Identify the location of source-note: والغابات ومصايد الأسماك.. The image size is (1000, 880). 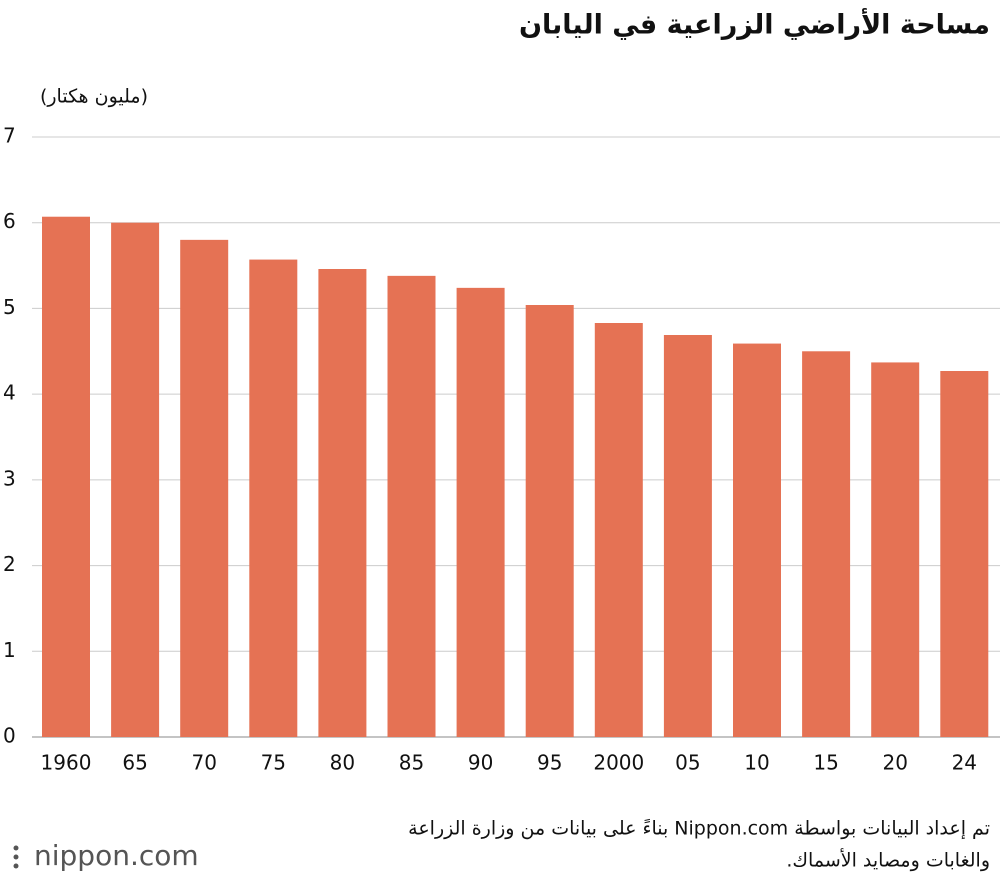
(888, 860).